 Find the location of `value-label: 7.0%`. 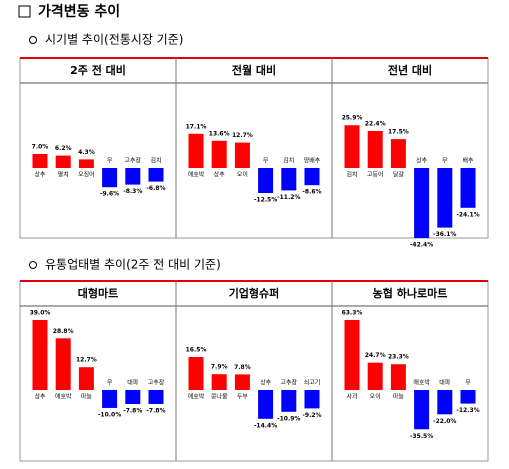

value-label: 7.0% is located at coordinates (40, 147).